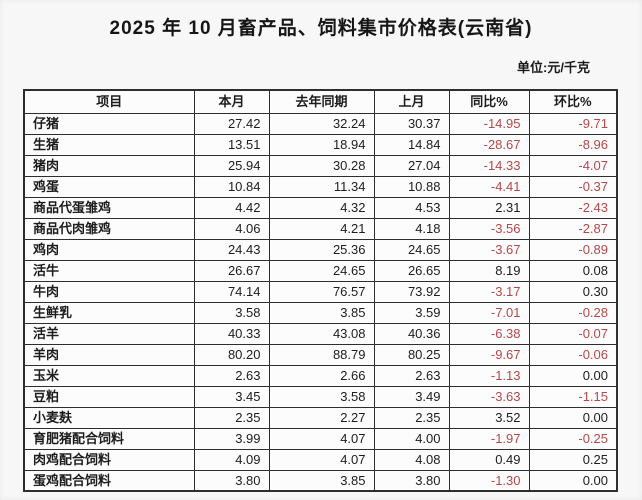 Image resolution: width=642 pixels, height=500 pixels. Describe the element at coordinates (489, 101) in the screenshot. I see `col-header-yoy: 同比%` at that location.